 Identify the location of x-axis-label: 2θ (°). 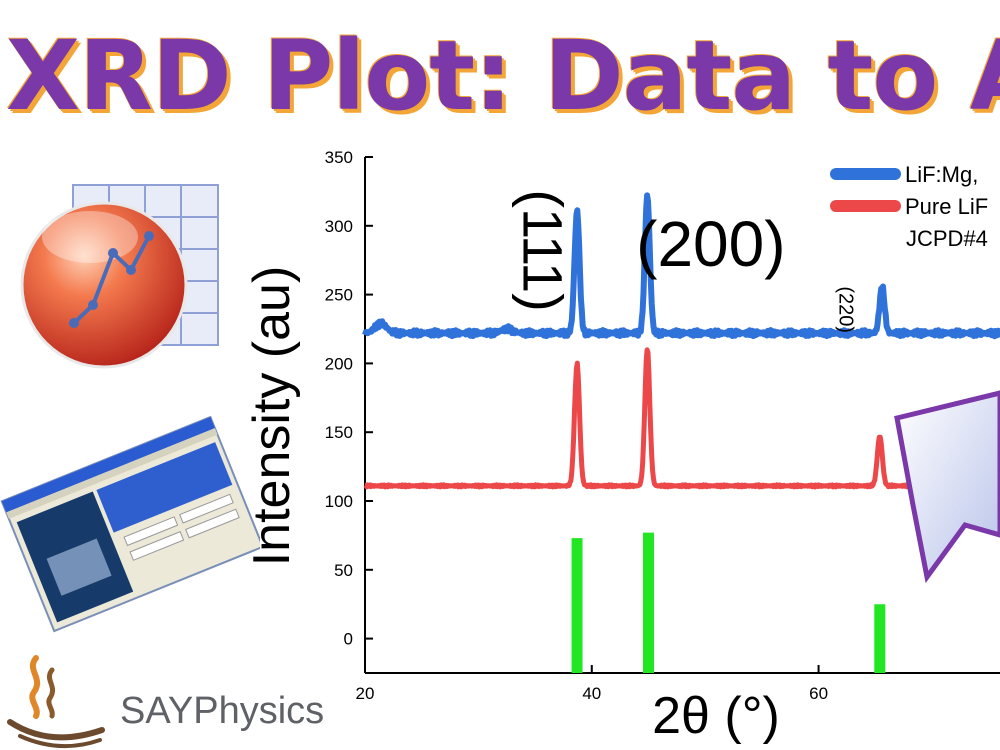
(716, 716).